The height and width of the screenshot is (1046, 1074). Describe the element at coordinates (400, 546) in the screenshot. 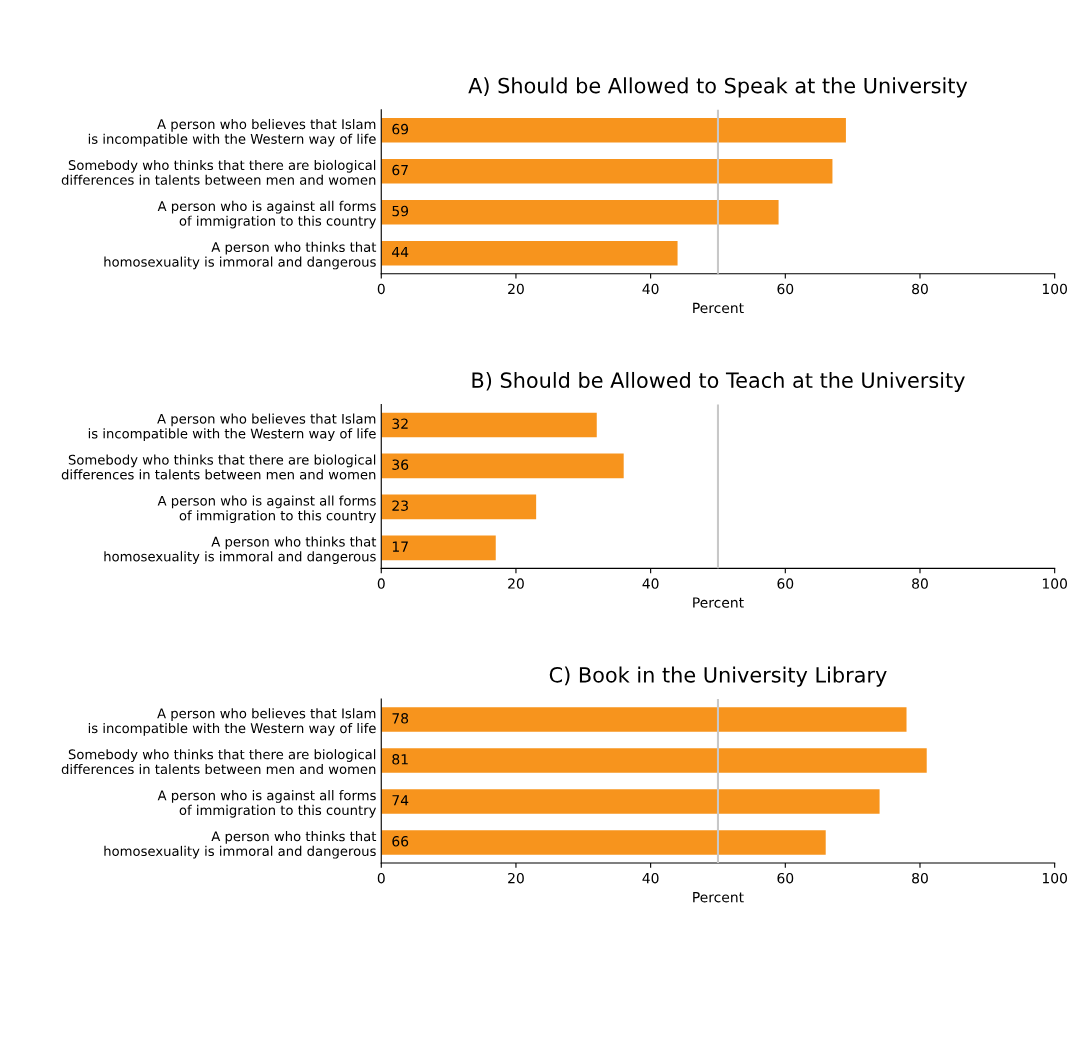

I see `data-label: 17` at that location.